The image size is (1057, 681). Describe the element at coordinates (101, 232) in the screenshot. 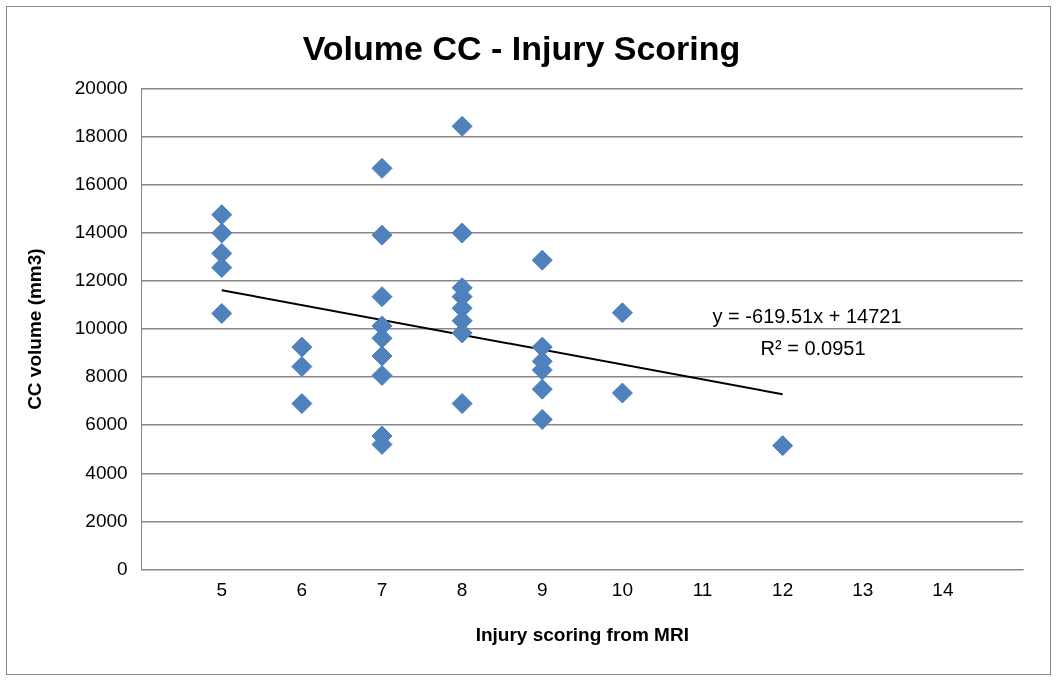

I see `y-tick-label: 14000` at that location.